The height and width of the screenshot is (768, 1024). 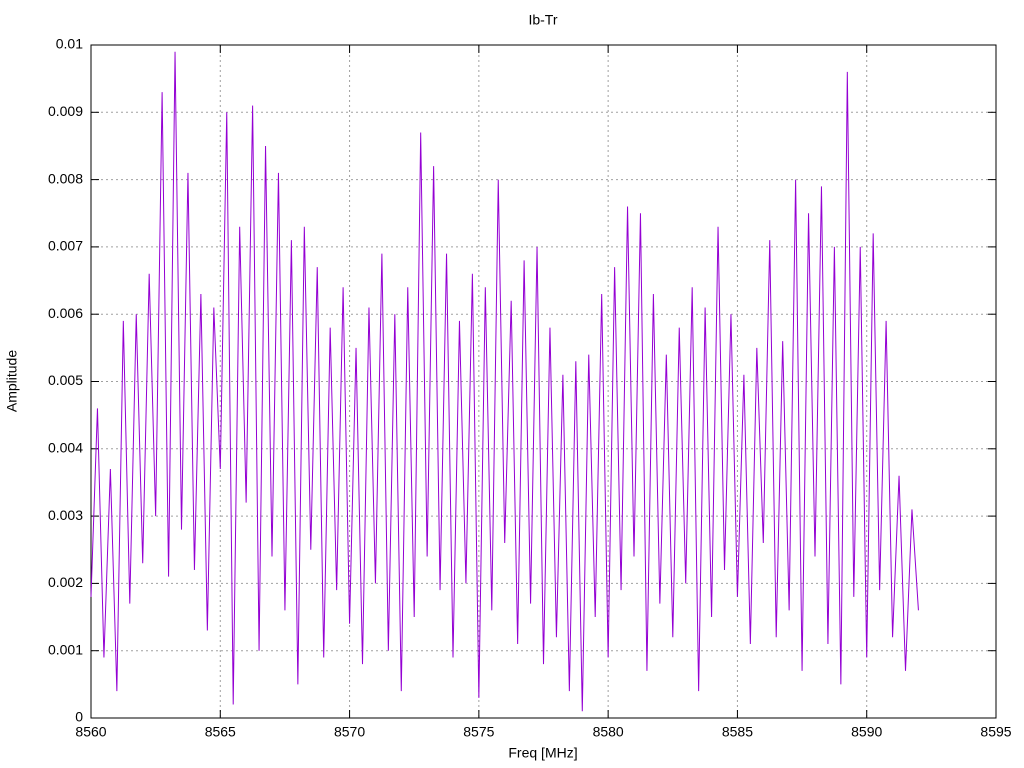 I want to click on y-tick-label: 0.005, so click(x=65, y=380).